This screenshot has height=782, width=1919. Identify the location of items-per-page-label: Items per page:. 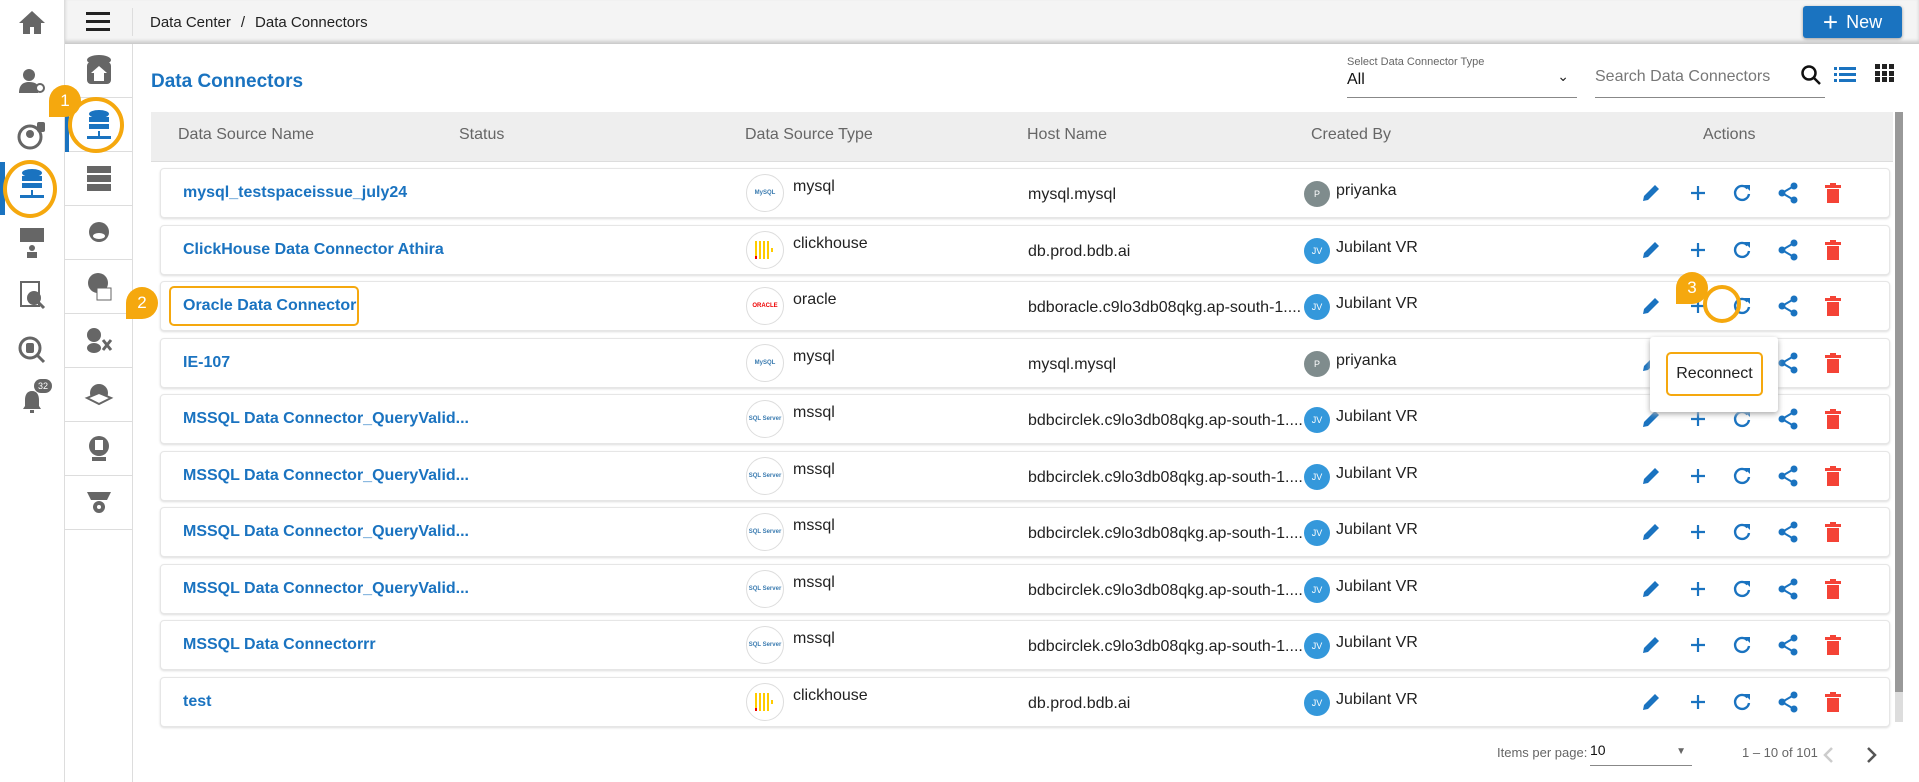
(1542, 752).